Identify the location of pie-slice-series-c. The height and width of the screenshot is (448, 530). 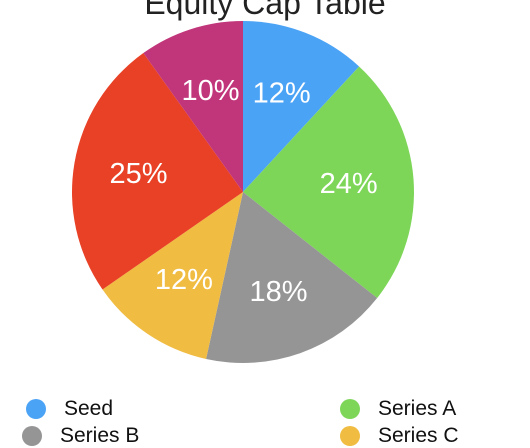
(172, 275).